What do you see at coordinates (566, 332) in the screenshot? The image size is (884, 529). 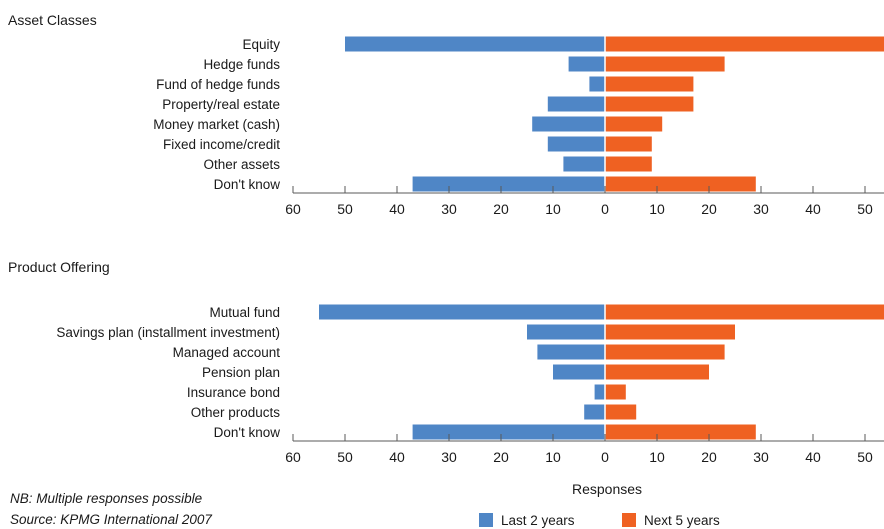 I see `bar-last-2-years-savings-plan-installment-investment` at bounding box center [566, 332].